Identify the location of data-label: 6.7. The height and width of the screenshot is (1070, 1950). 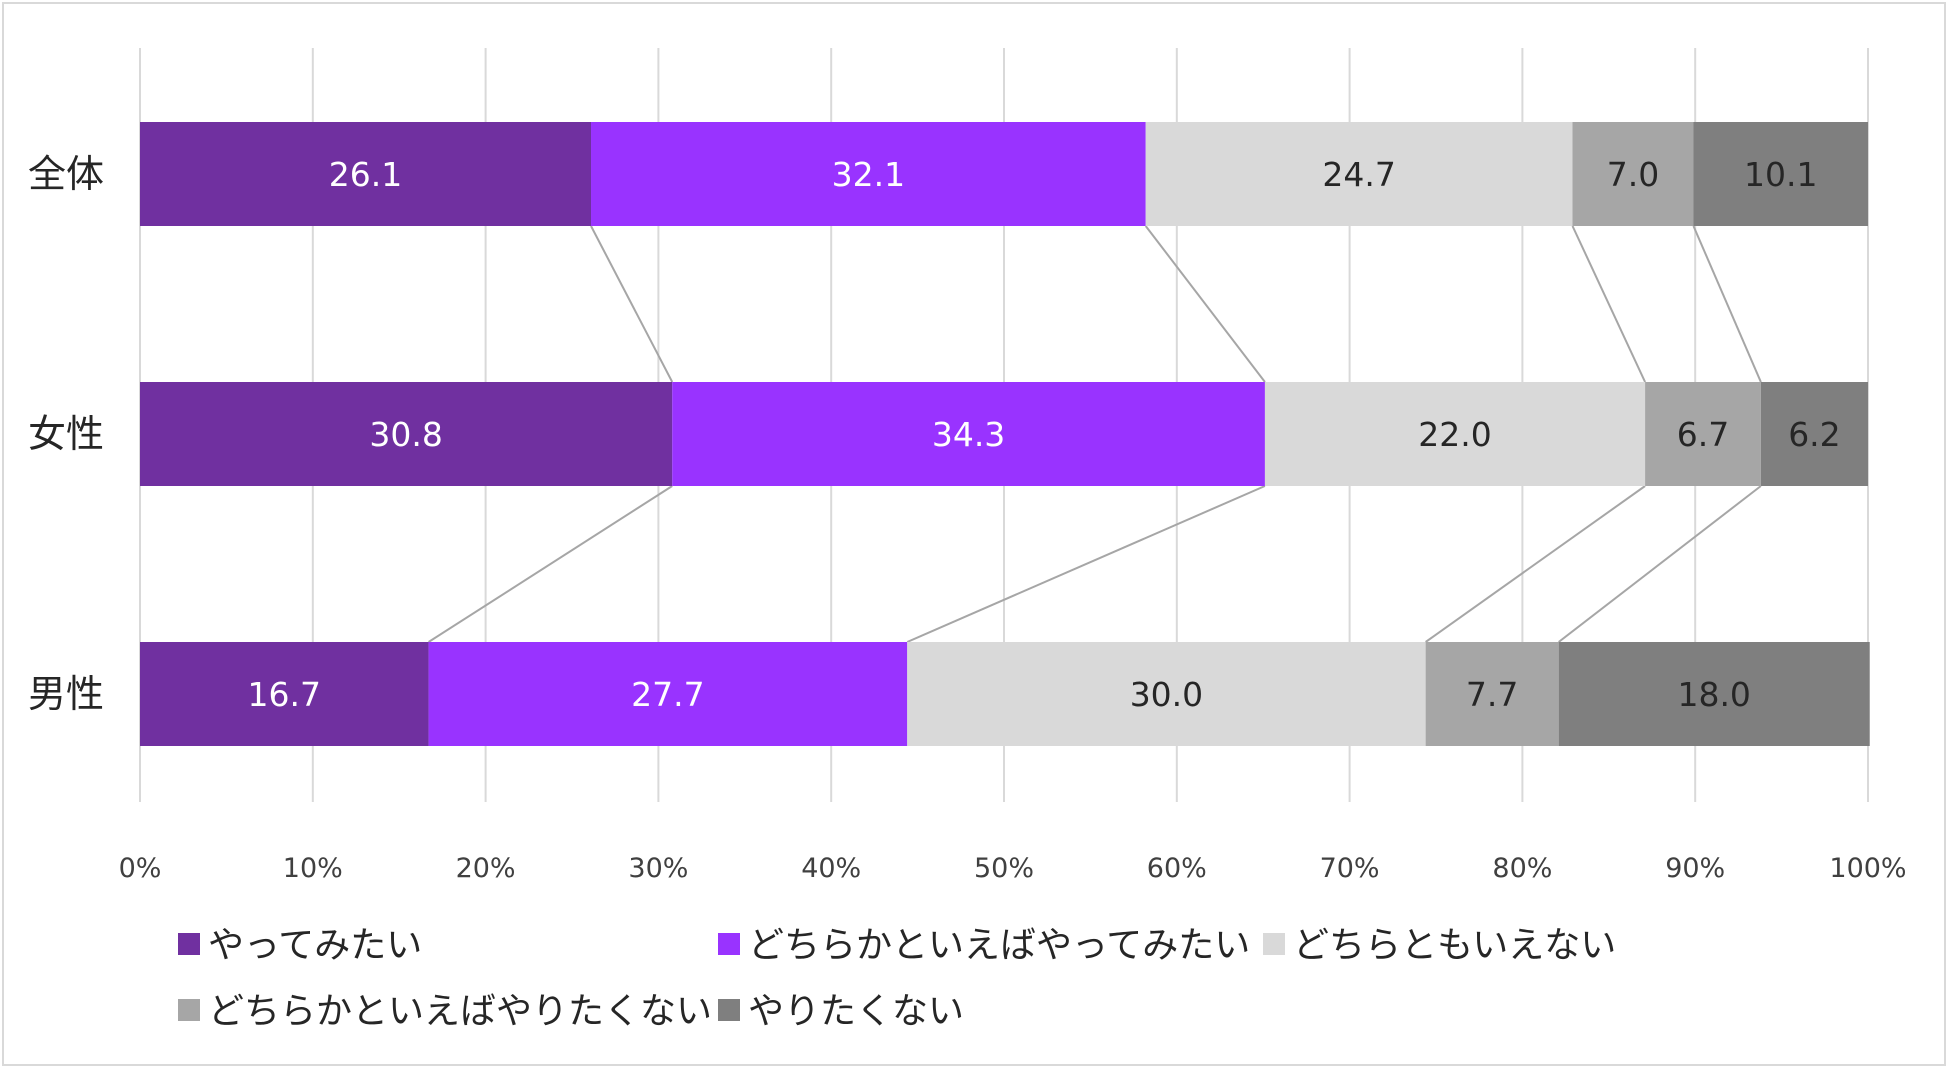
(1703, 434).